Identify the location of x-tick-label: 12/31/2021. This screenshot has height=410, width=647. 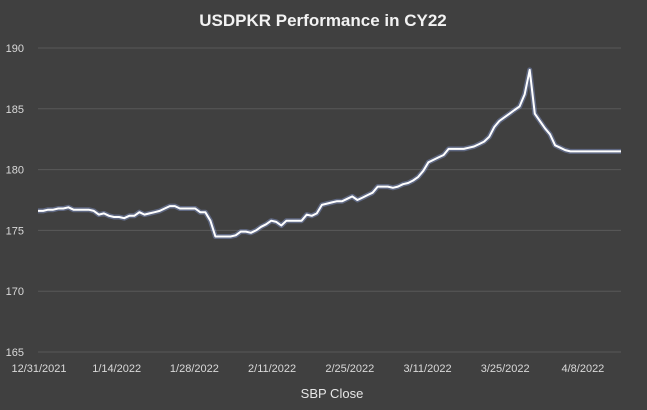
(38, 369).